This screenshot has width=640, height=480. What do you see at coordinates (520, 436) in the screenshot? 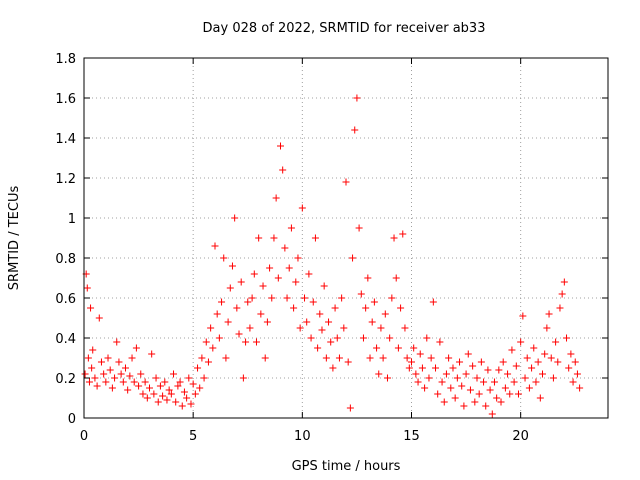
I see `x-tick-label: 20` at bounding box center [520, 436].